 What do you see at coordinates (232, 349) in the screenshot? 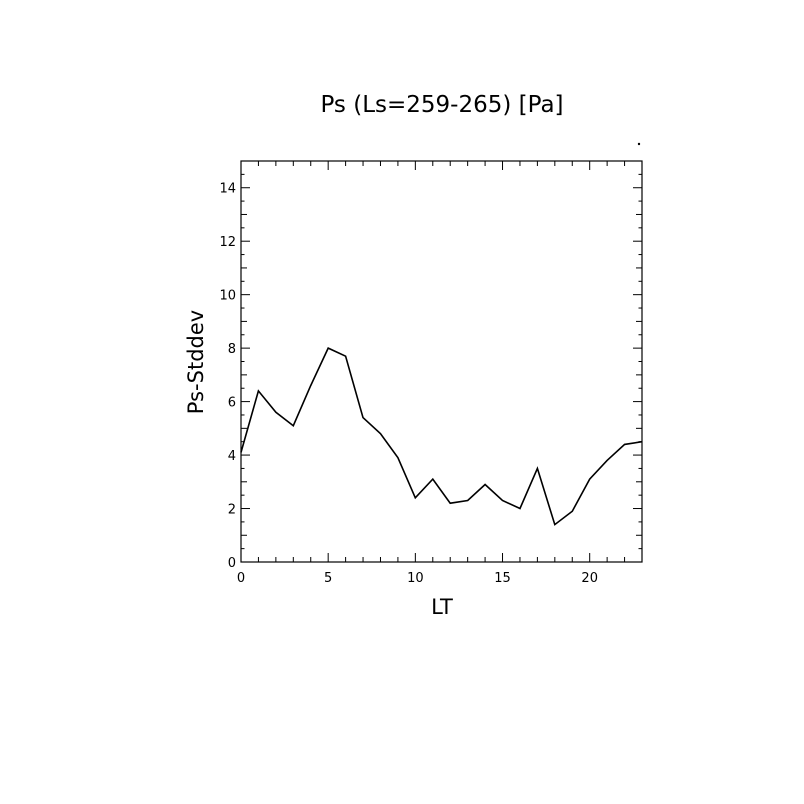
I see `y-tick-label: 8` at bounding box center [232, 349].